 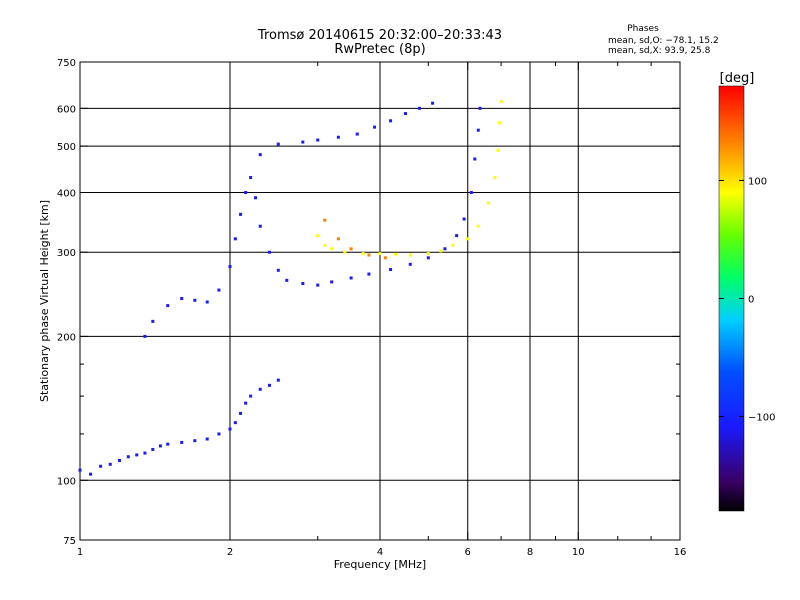 I want to click on y-tick-label: 75, so click(x=69, y=541).